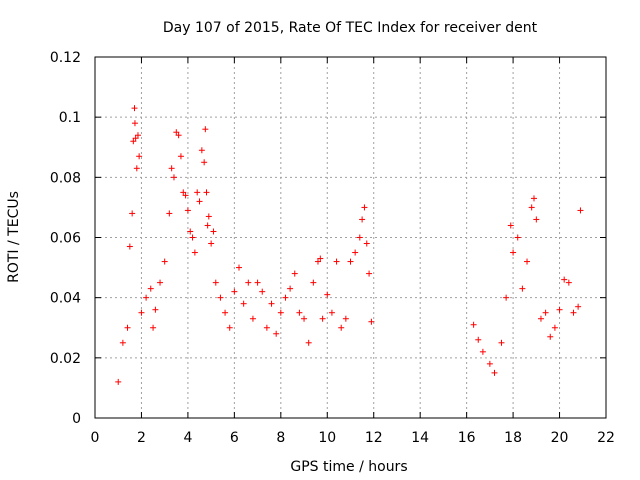  I want to click on x-tick-label: 8, so click(280, 438).